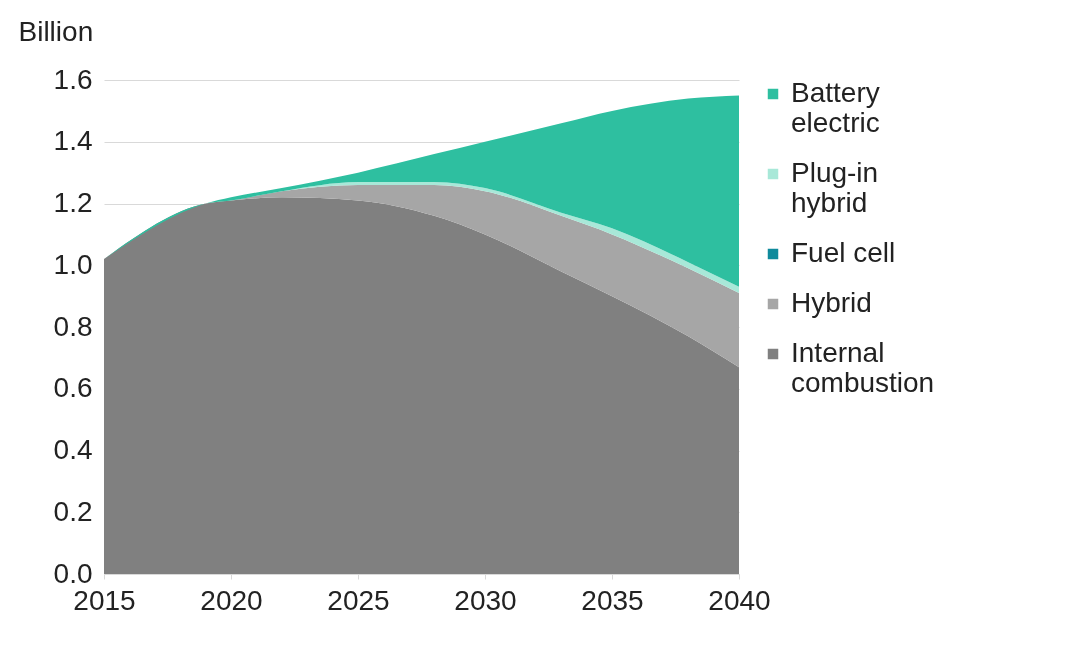 This screenshot has width=1074, height=645. I want to click on legend-label: Fuel cell, so click(843, 252).